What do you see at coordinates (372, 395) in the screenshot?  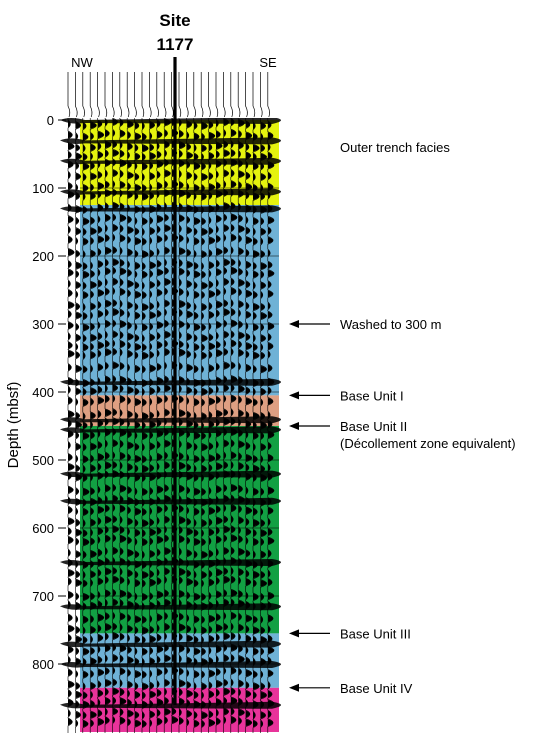 I see `annotation-base-unit-i: Base Unit I` at bounding box center [372, 395].